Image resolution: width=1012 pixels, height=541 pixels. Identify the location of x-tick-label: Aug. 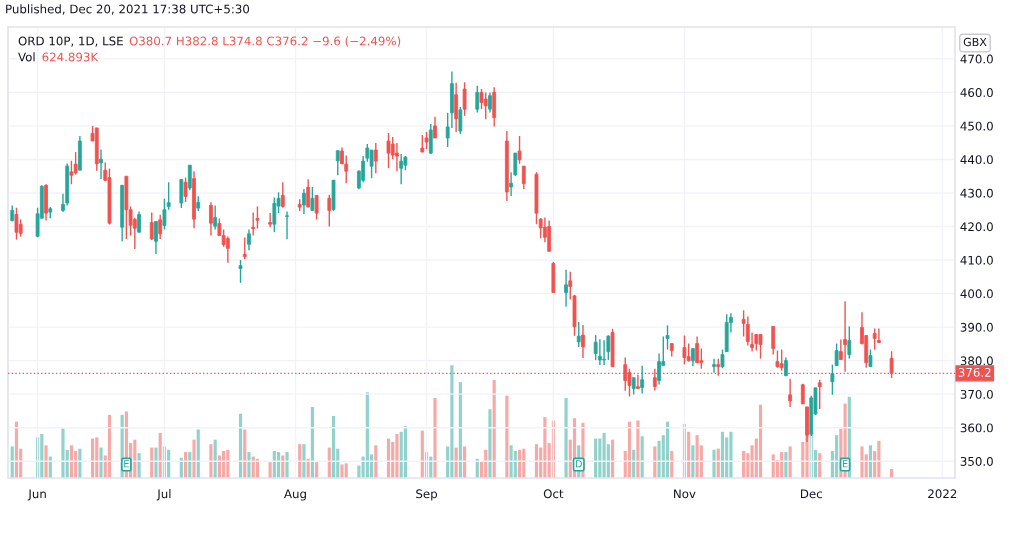
(295, 495).